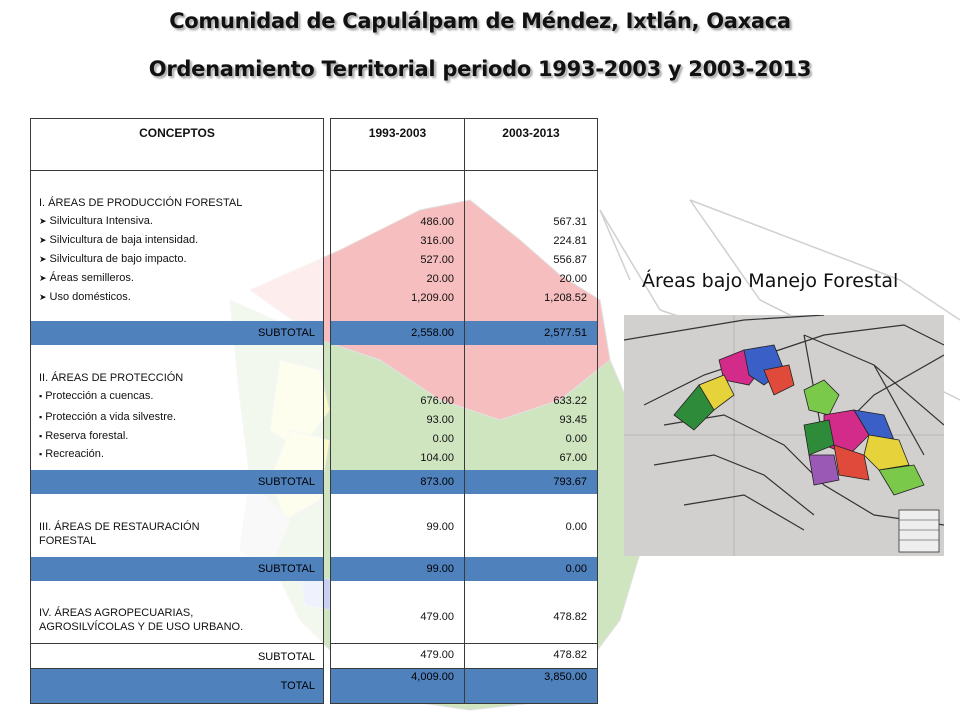  I want to click on subtotal-row: 478.82, so click(531, 656).